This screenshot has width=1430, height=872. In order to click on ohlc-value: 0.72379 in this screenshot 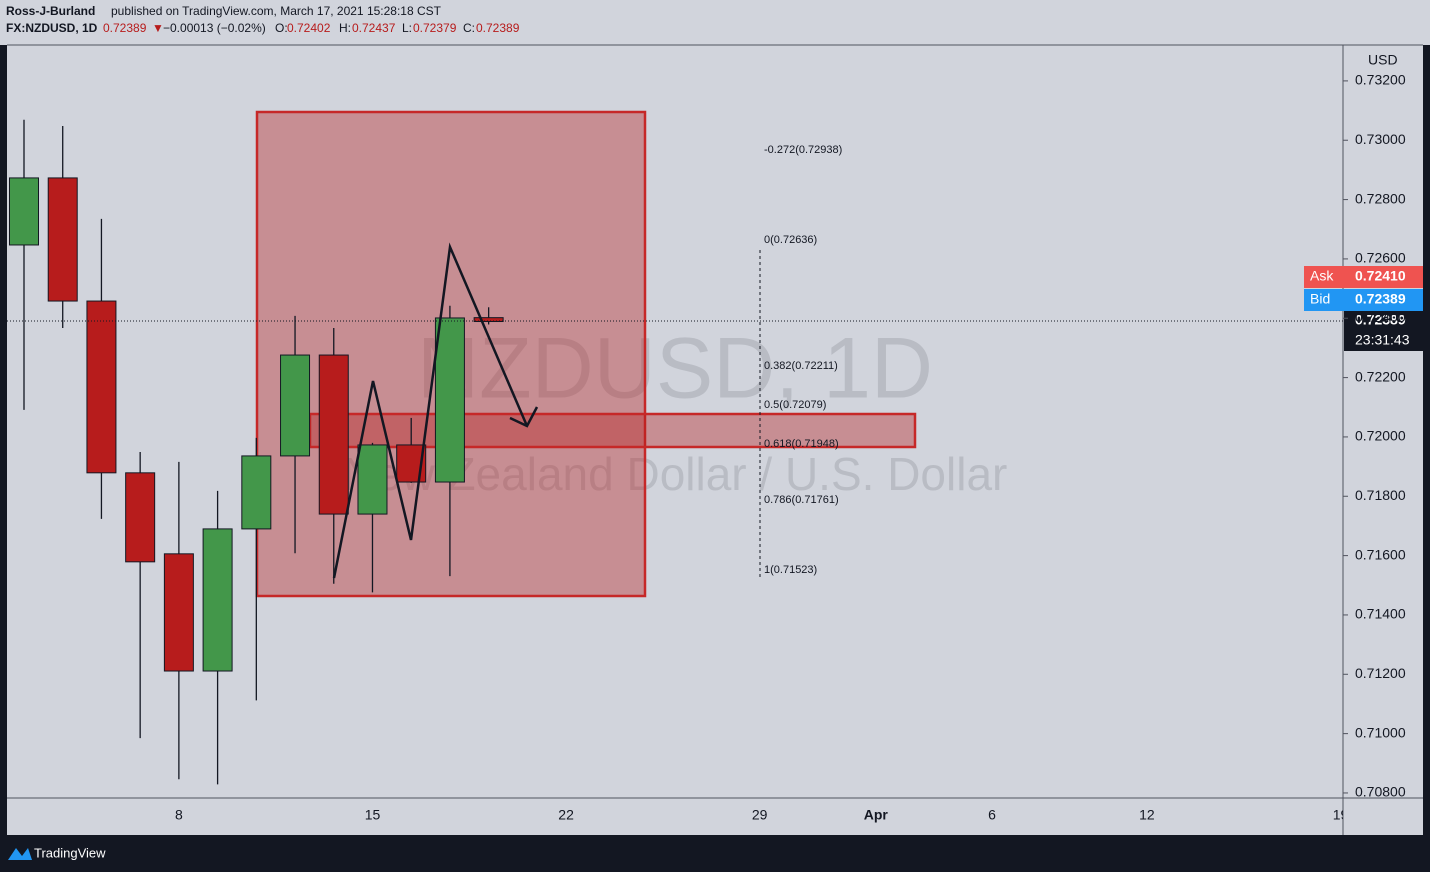, I will do `click(435, 28)`.